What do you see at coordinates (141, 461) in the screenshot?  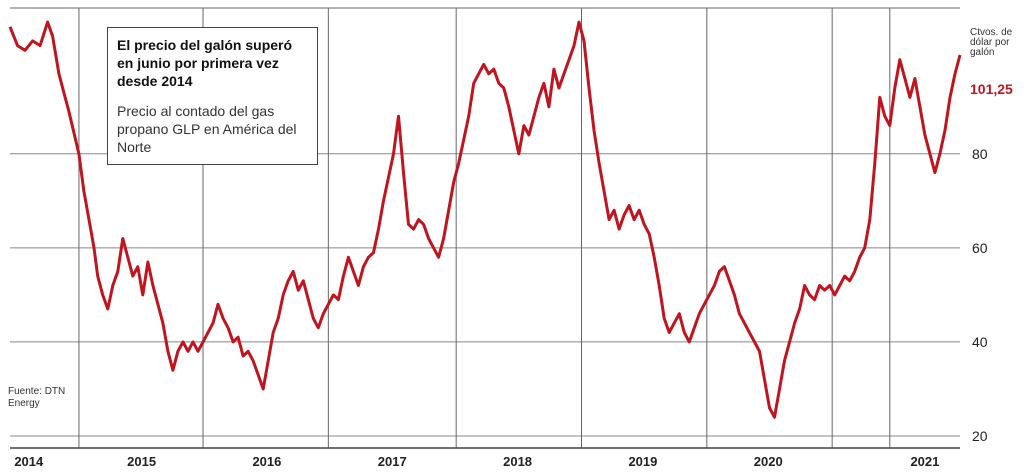 I see `x-tick-label: 2015` at bounding box center [141, 461].